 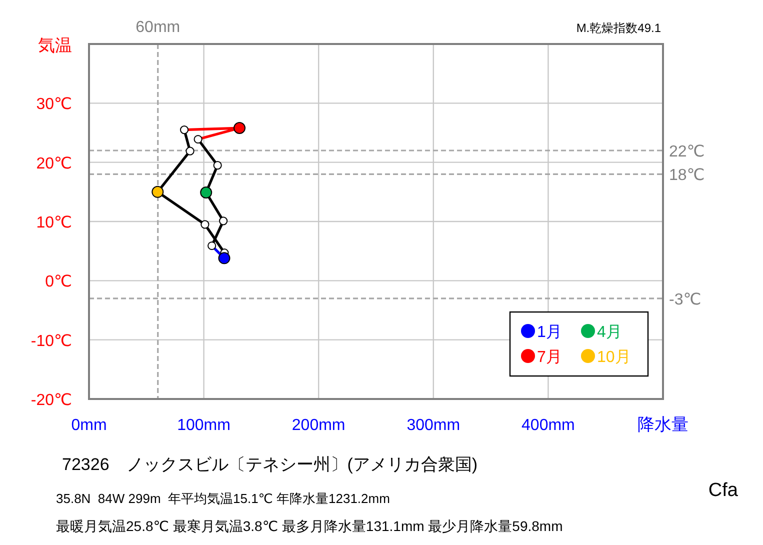 I want to click on ref-line-label: -3℃, so click(x=685, y=299).